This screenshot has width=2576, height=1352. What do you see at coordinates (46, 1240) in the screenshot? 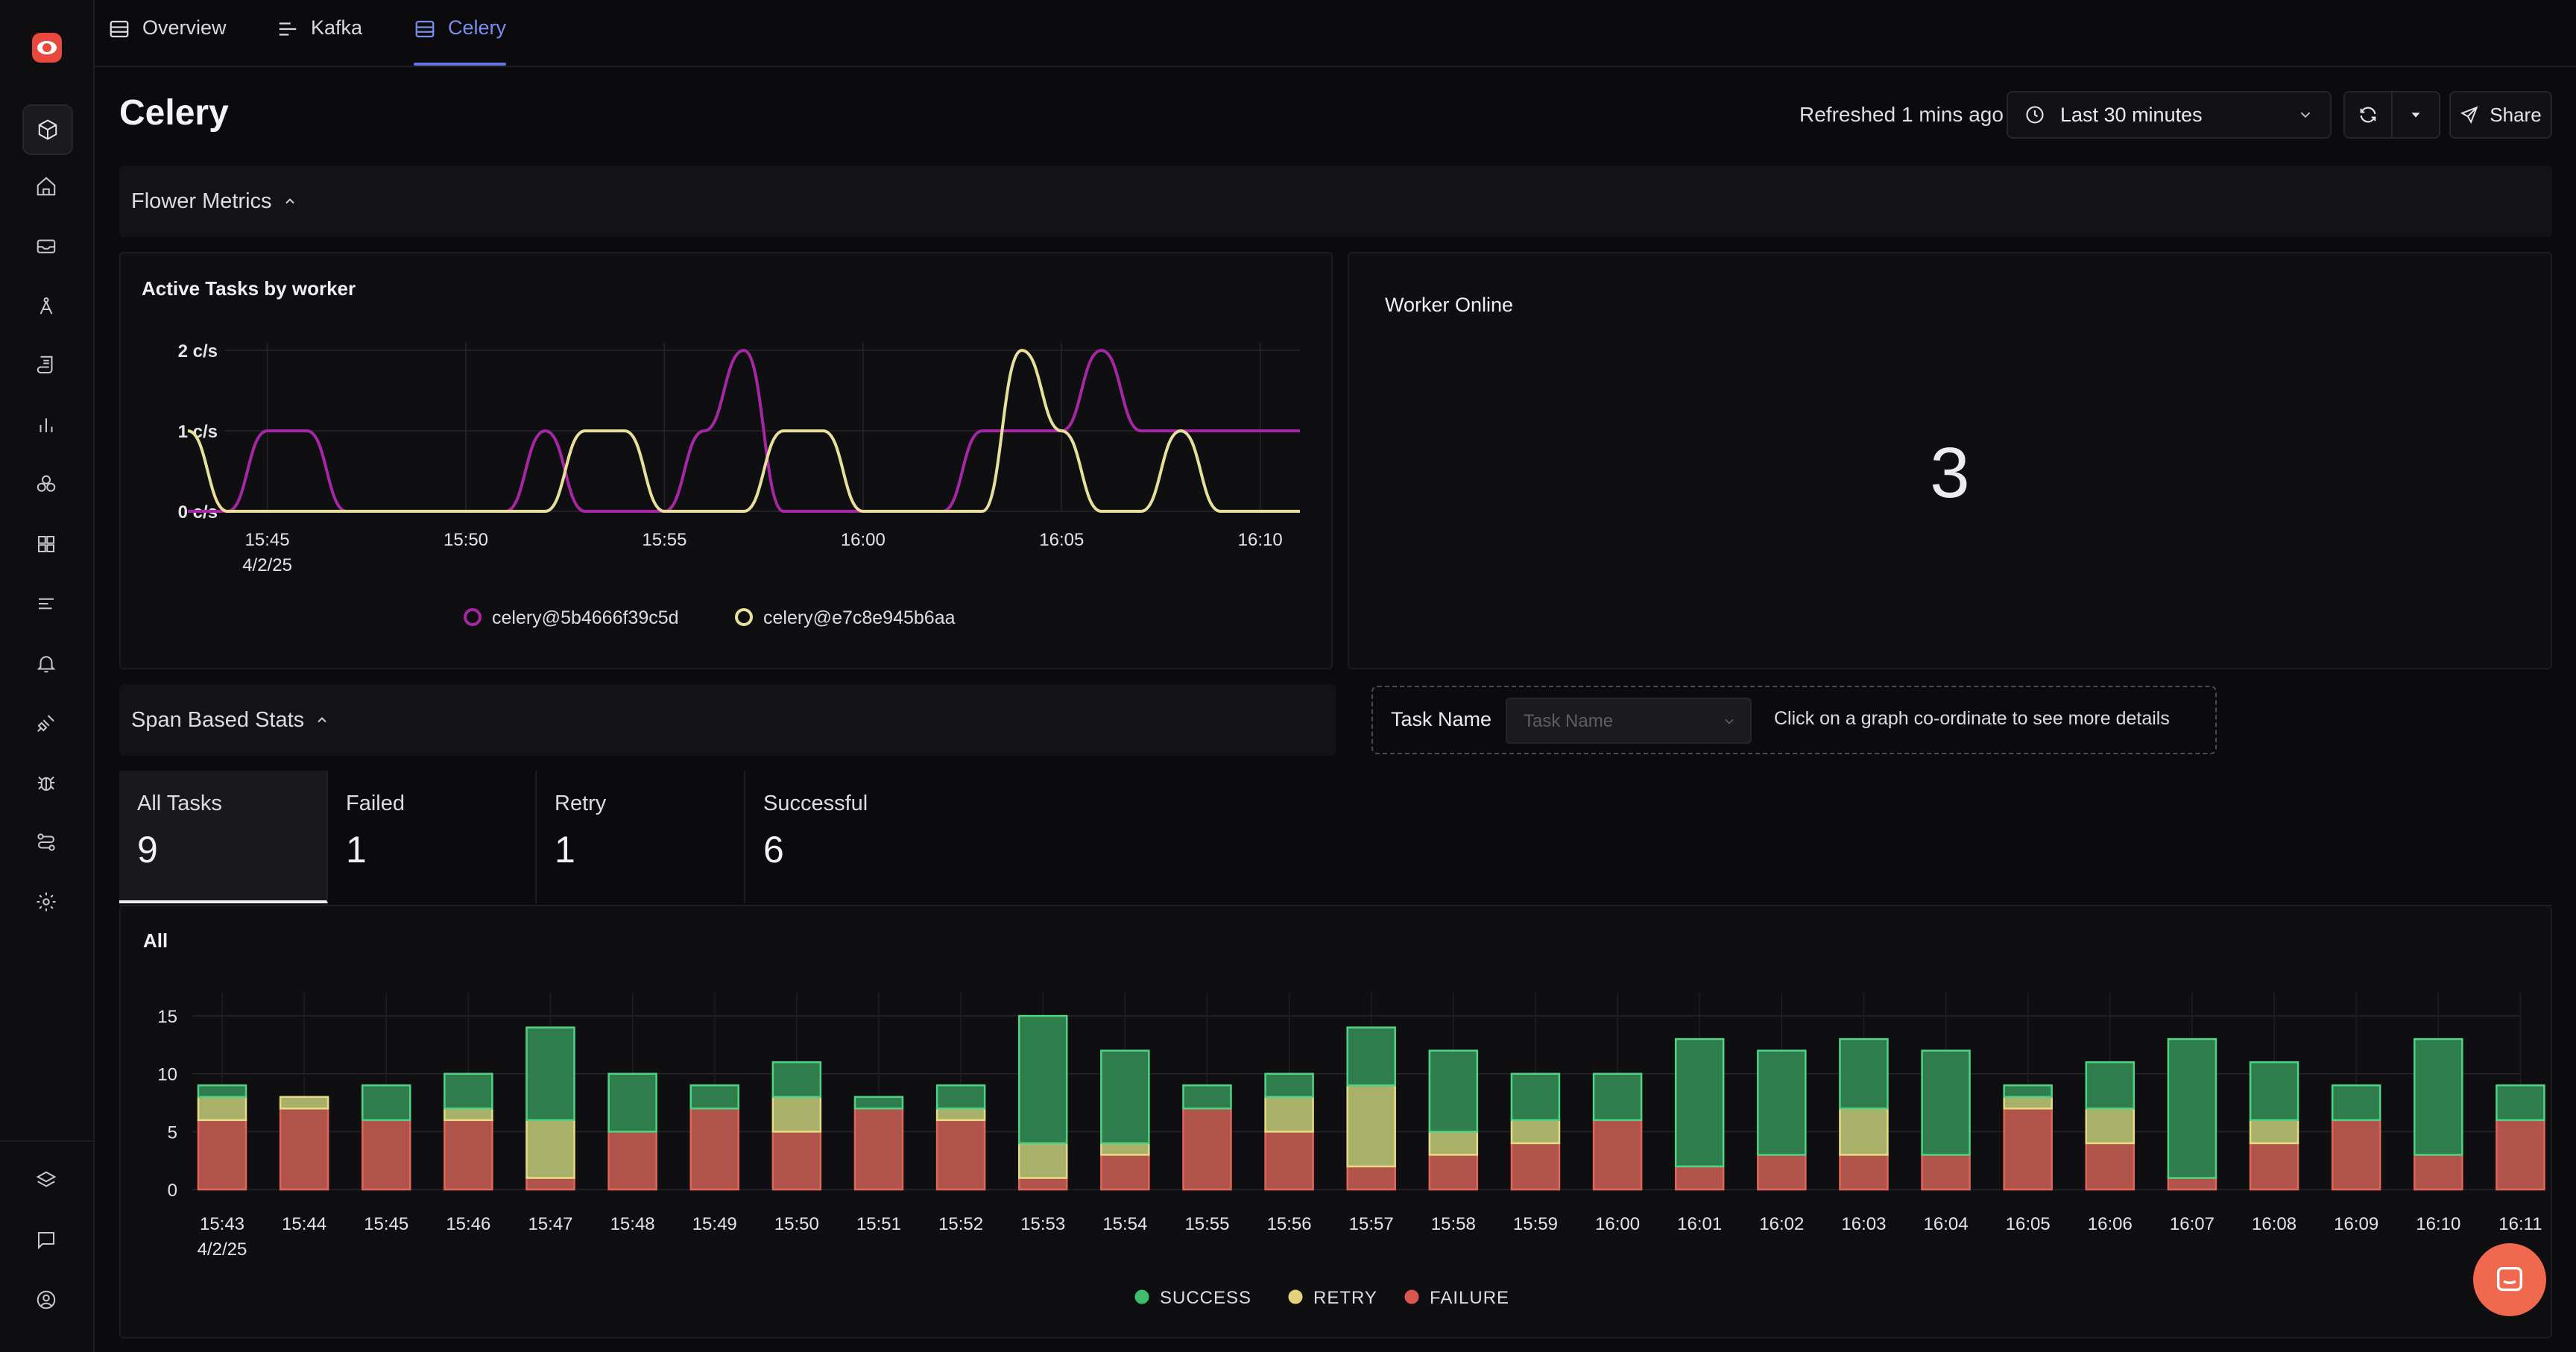
I see `sidebar-message-icon` at bounding box center [46, 1240].